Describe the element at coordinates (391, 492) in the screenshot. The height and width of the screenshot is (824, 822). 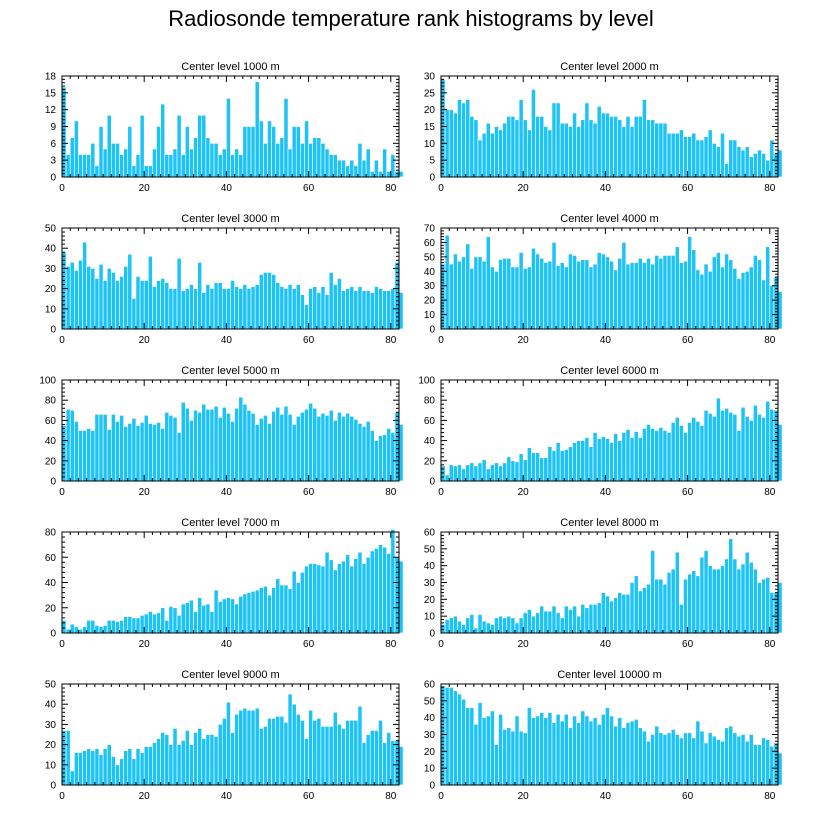
I see `x-tick-label: 80` at that location.